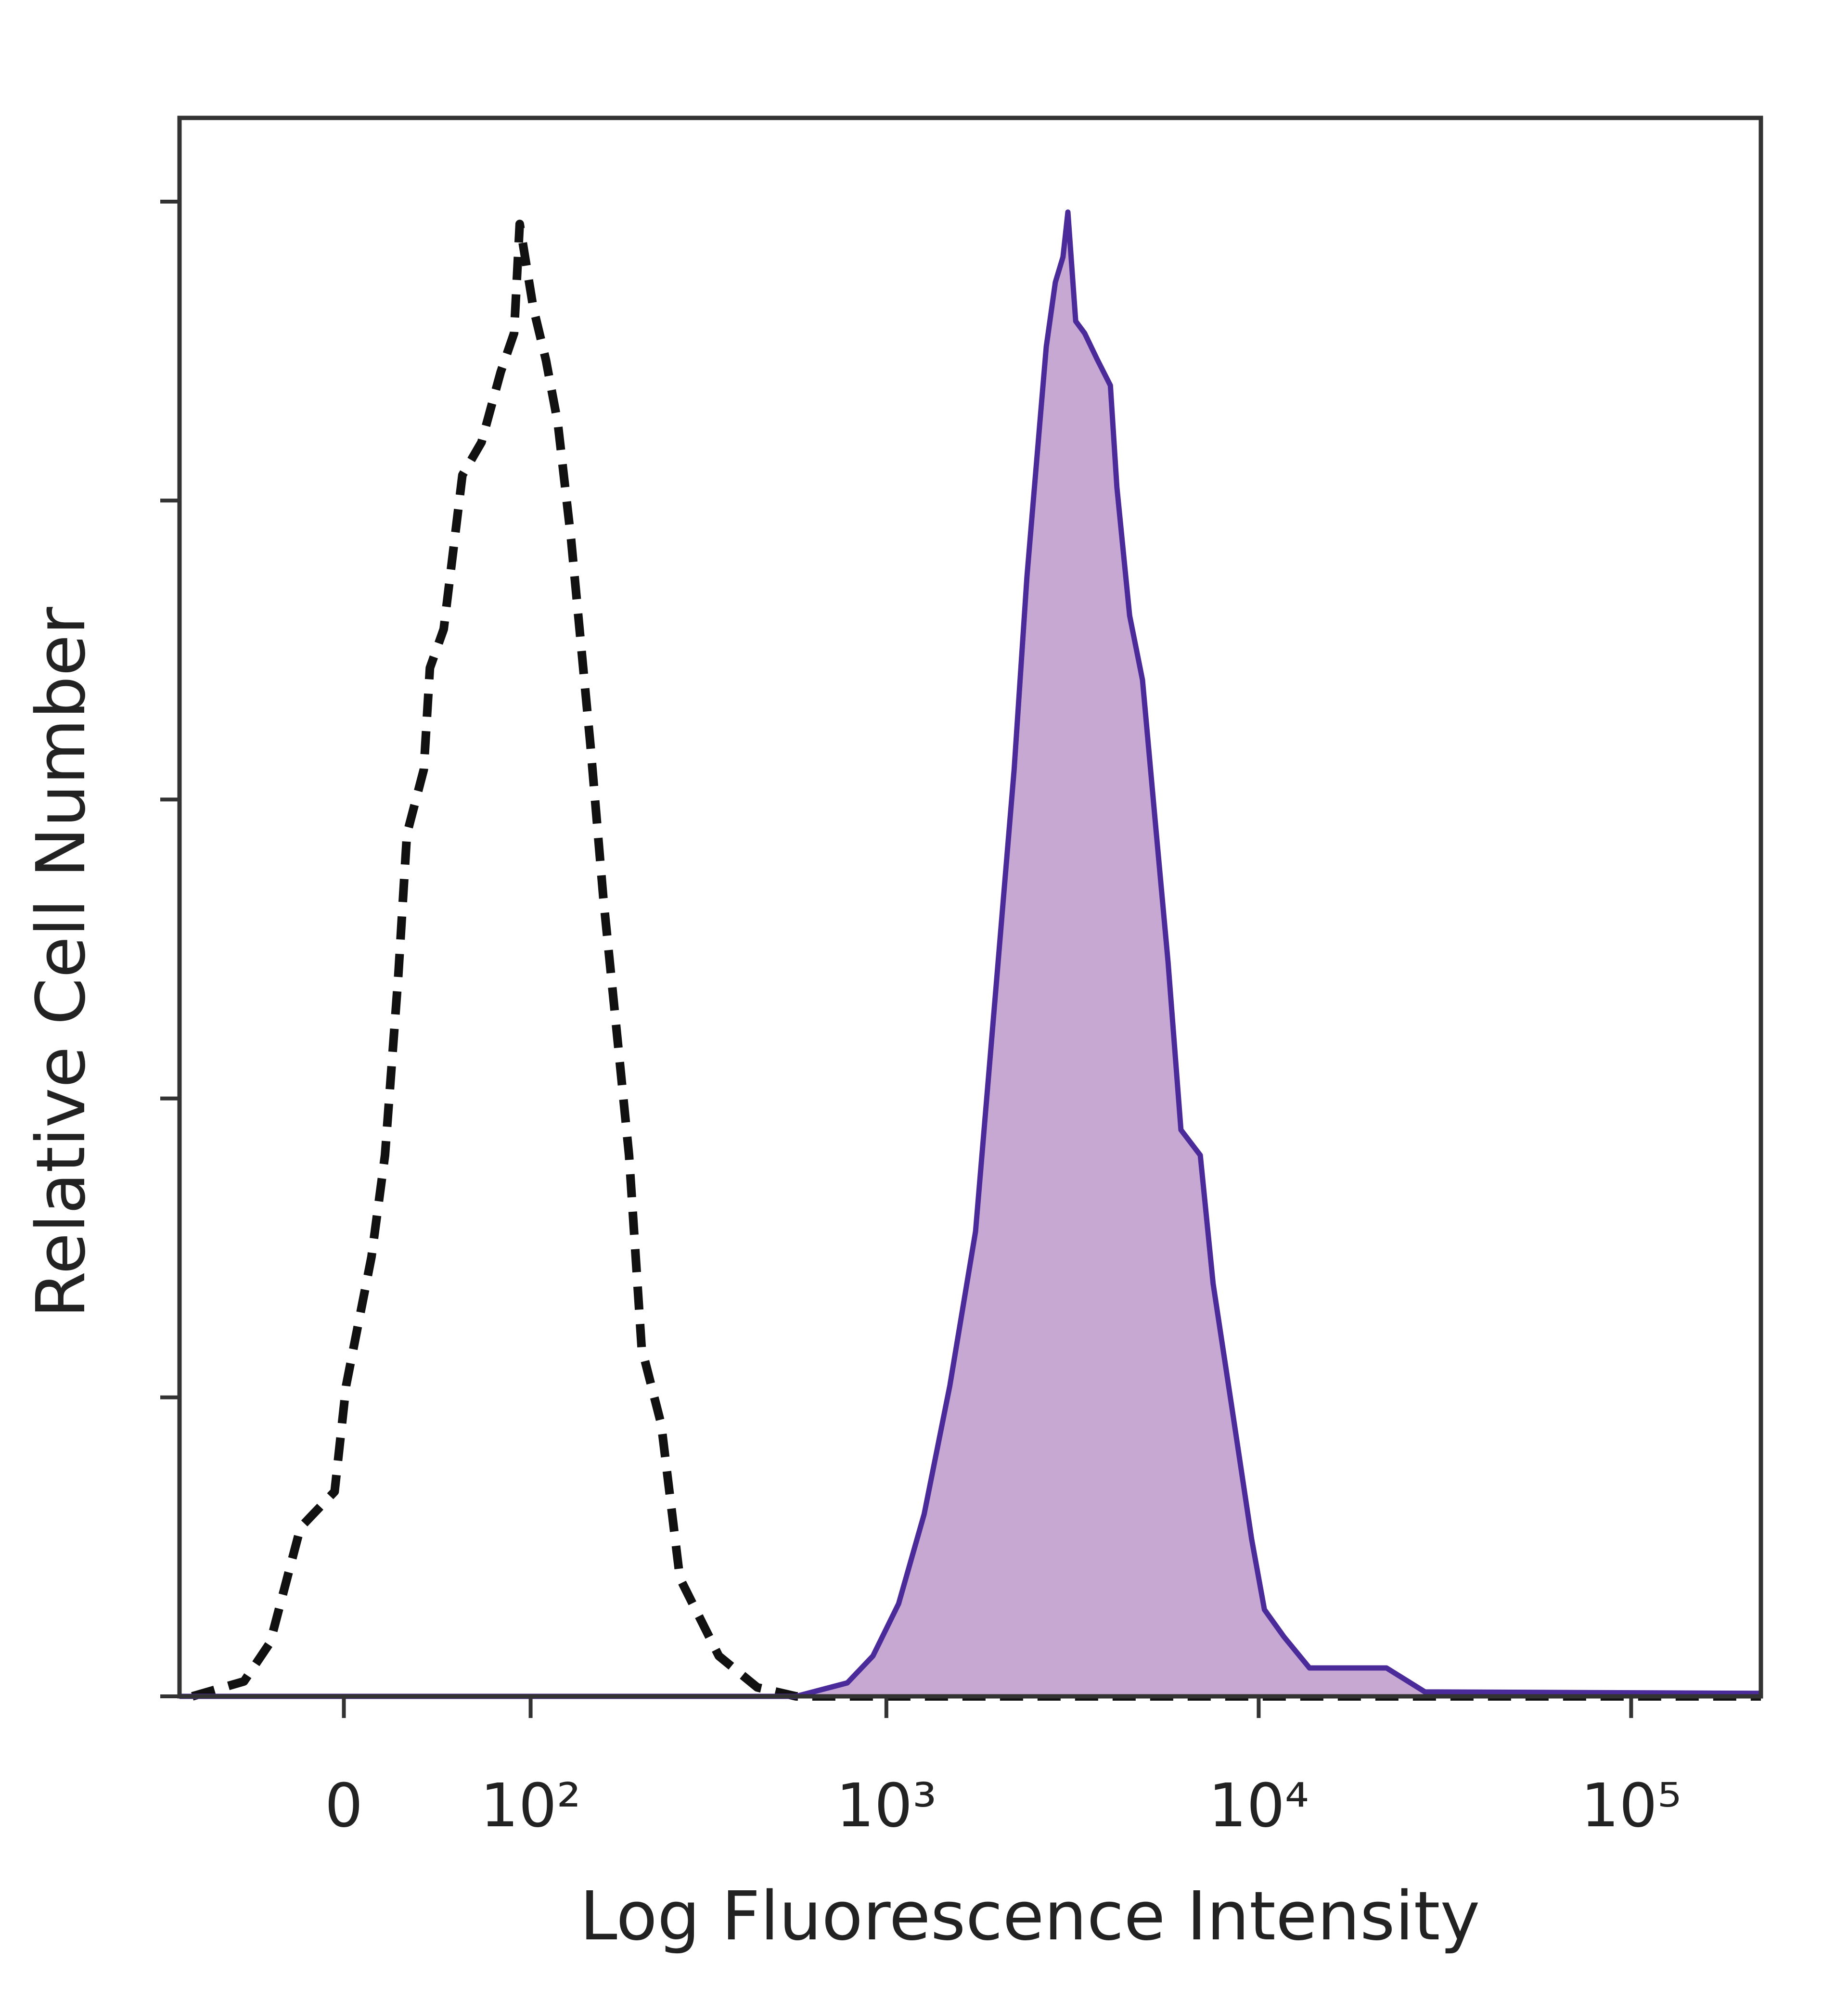 This screenshot has height=2000, width=1848. I want to click on x-tick-label: 10⁵, so click(1631, 1806).